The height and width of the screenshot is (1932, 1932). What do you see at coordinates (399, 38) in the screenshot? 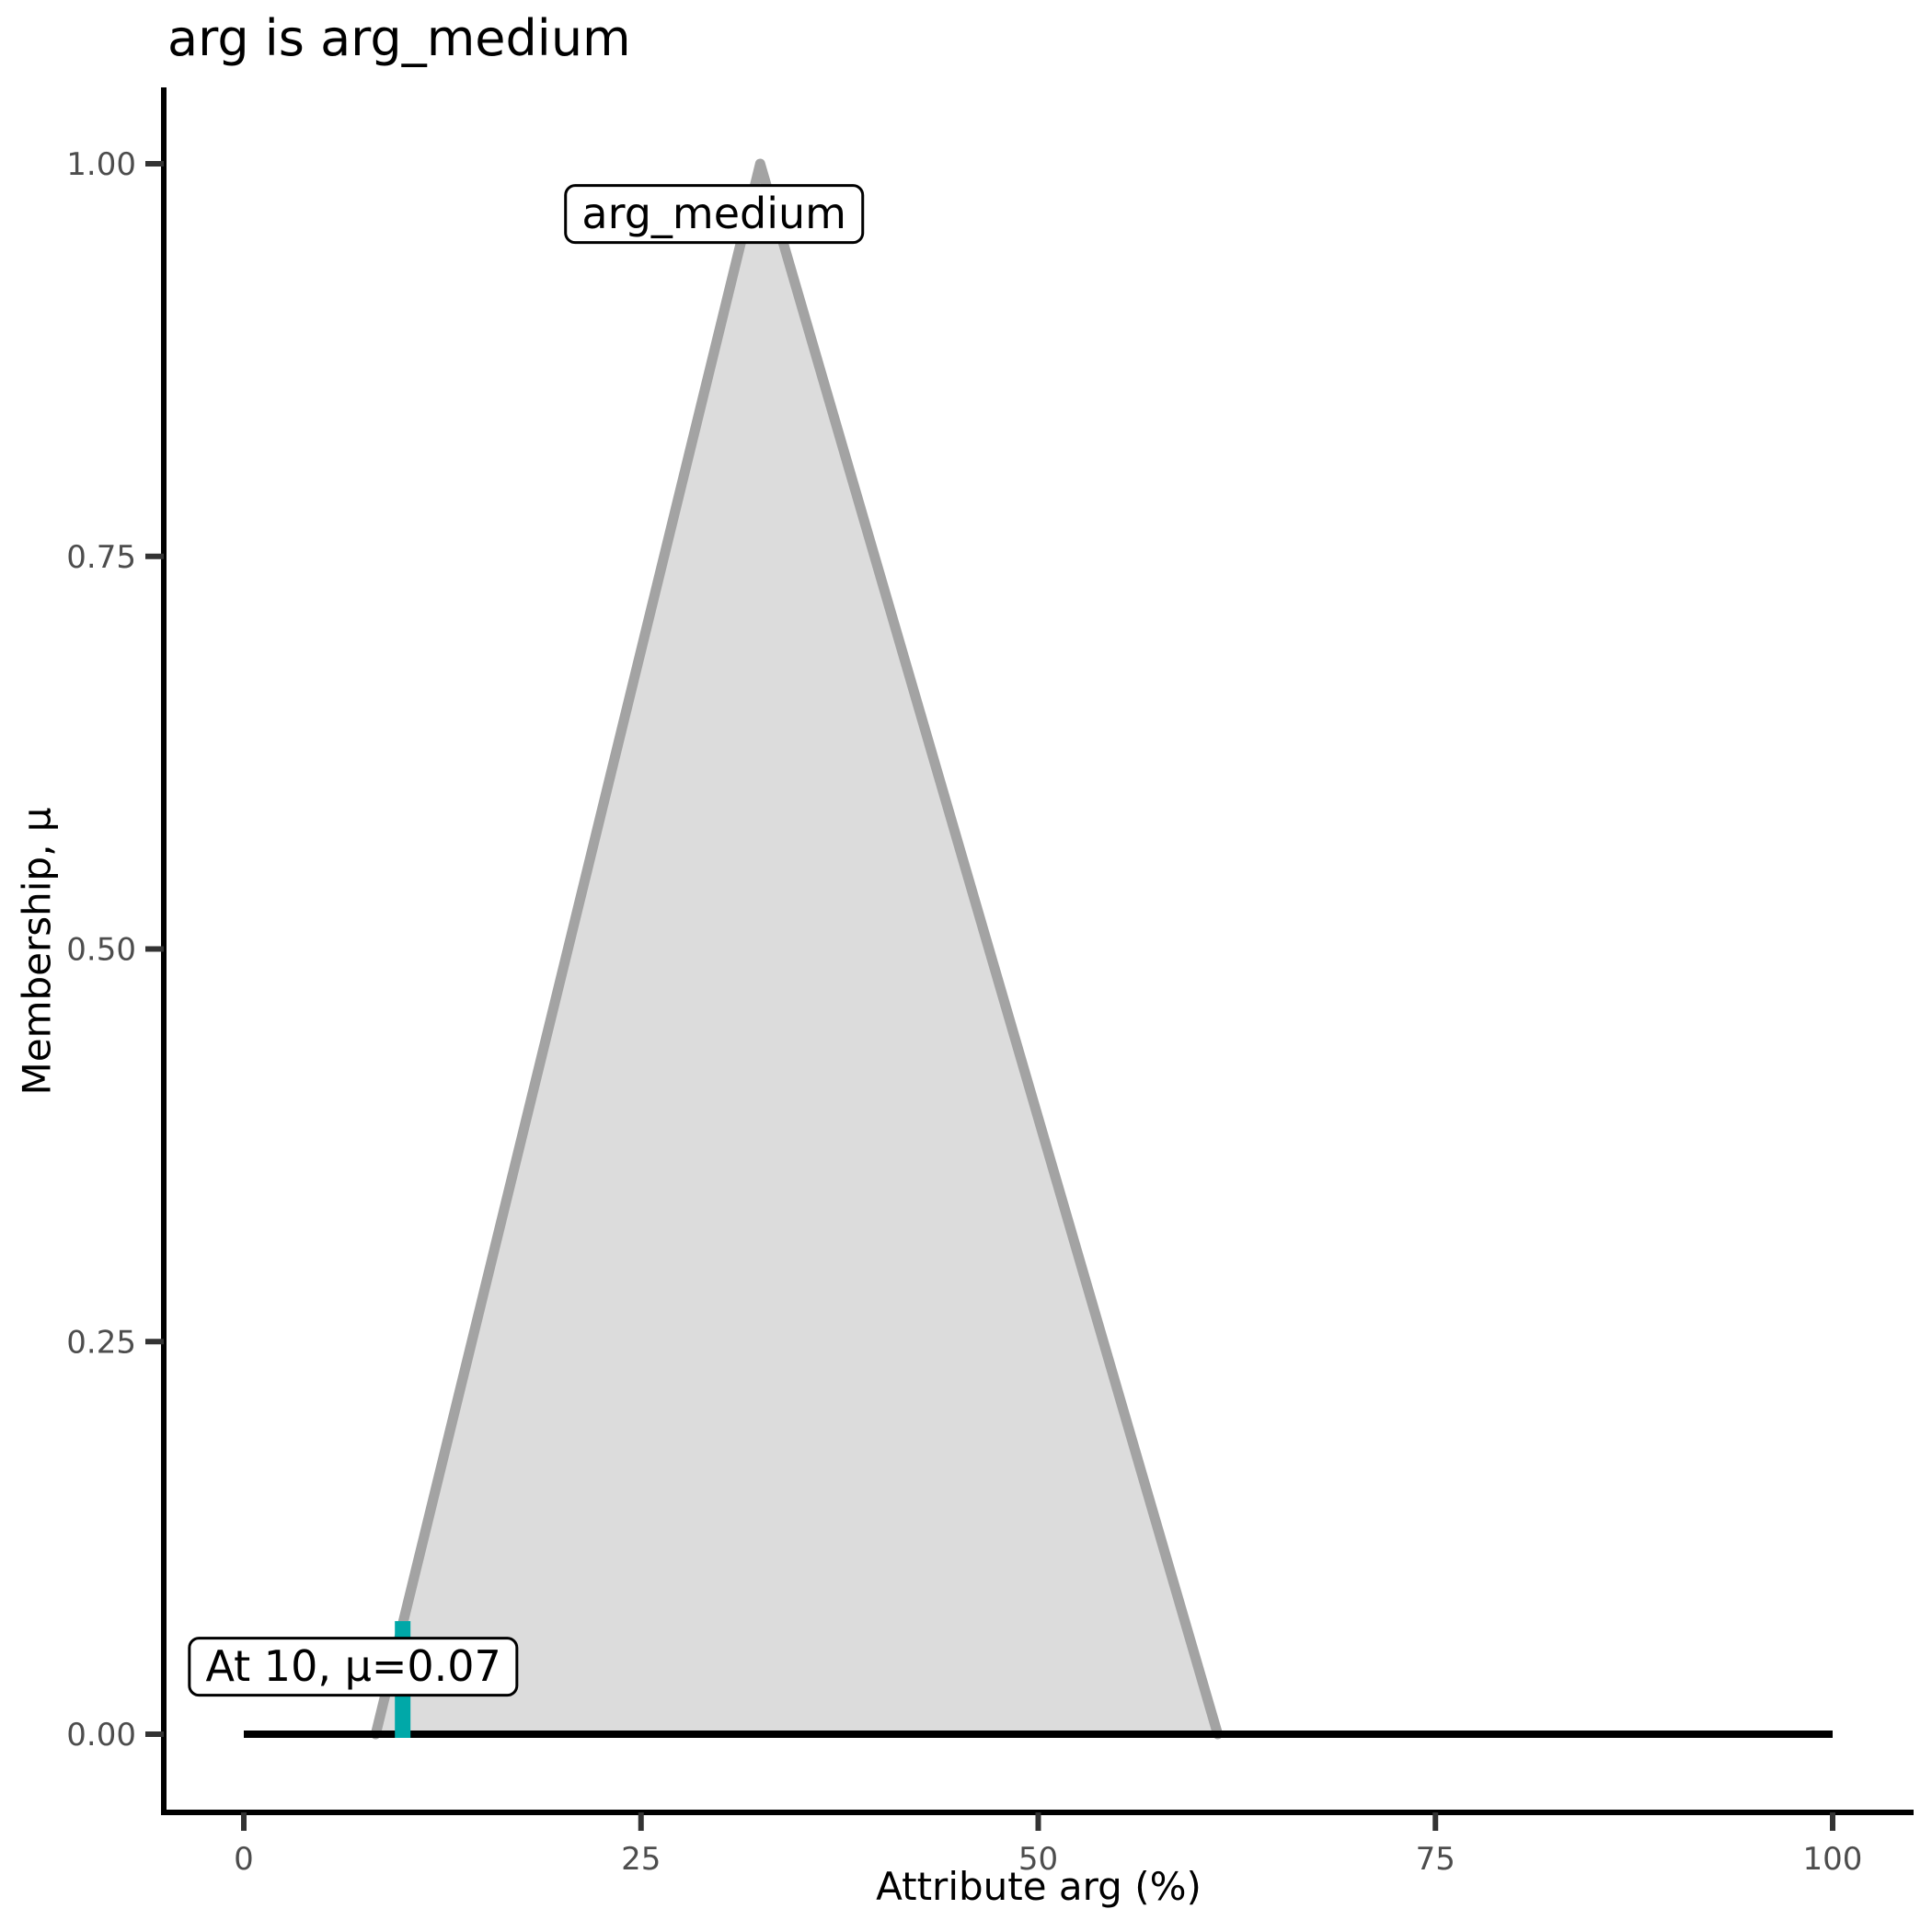
I see `chart-title: arg is arg_medium` at bounding box center [399, 38].